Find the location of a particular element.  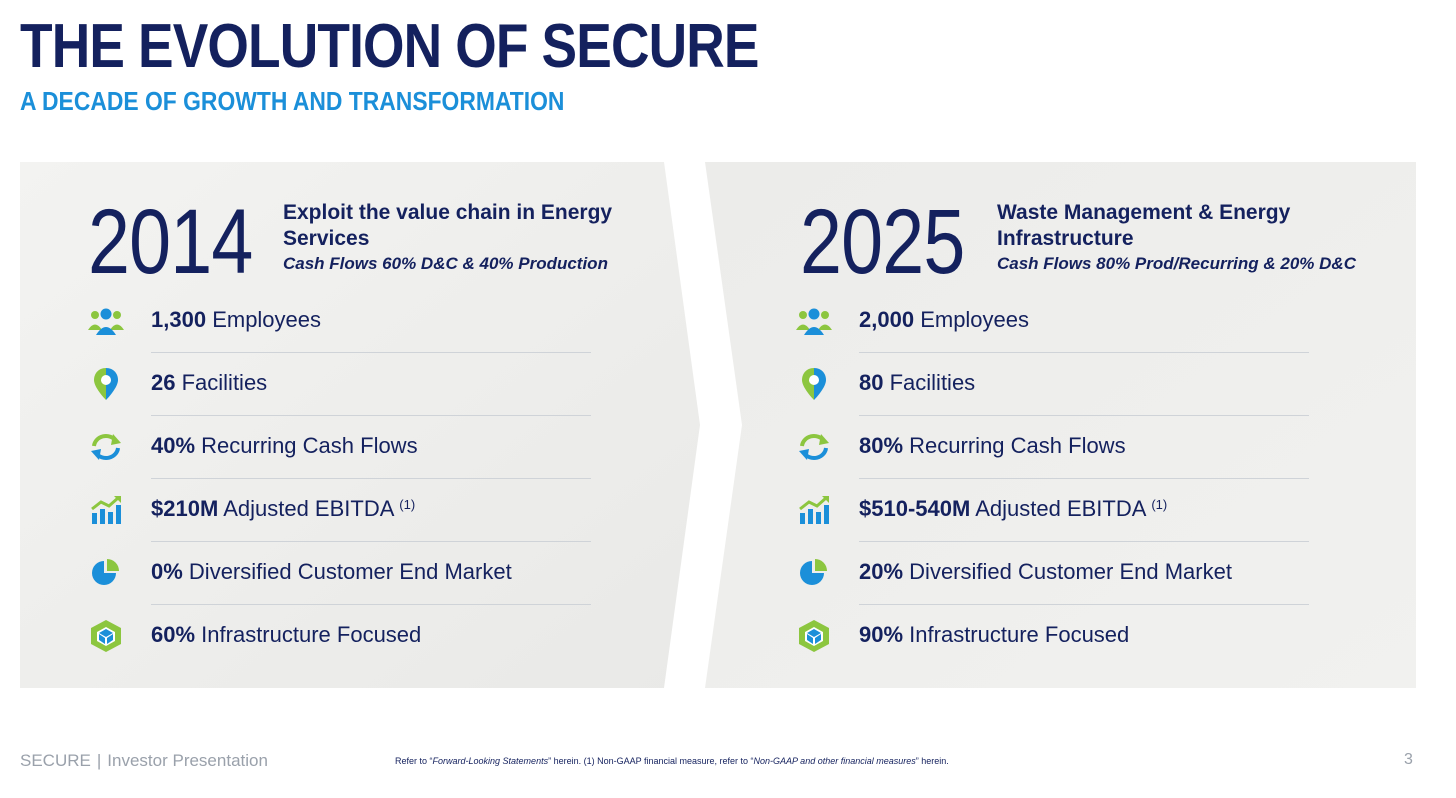

panel-headline: Waste Management & Energy Infrastructure is located at coordinates (1144, 225).